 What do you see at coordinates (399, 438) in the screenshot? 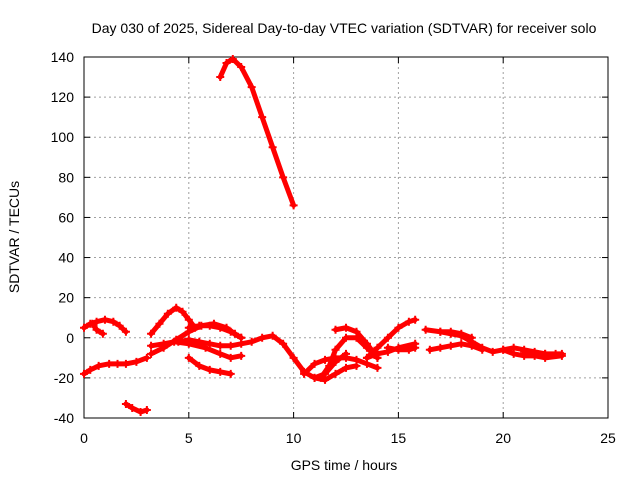
I see `x-tick-label: 15` at bounding box center [399, 438].